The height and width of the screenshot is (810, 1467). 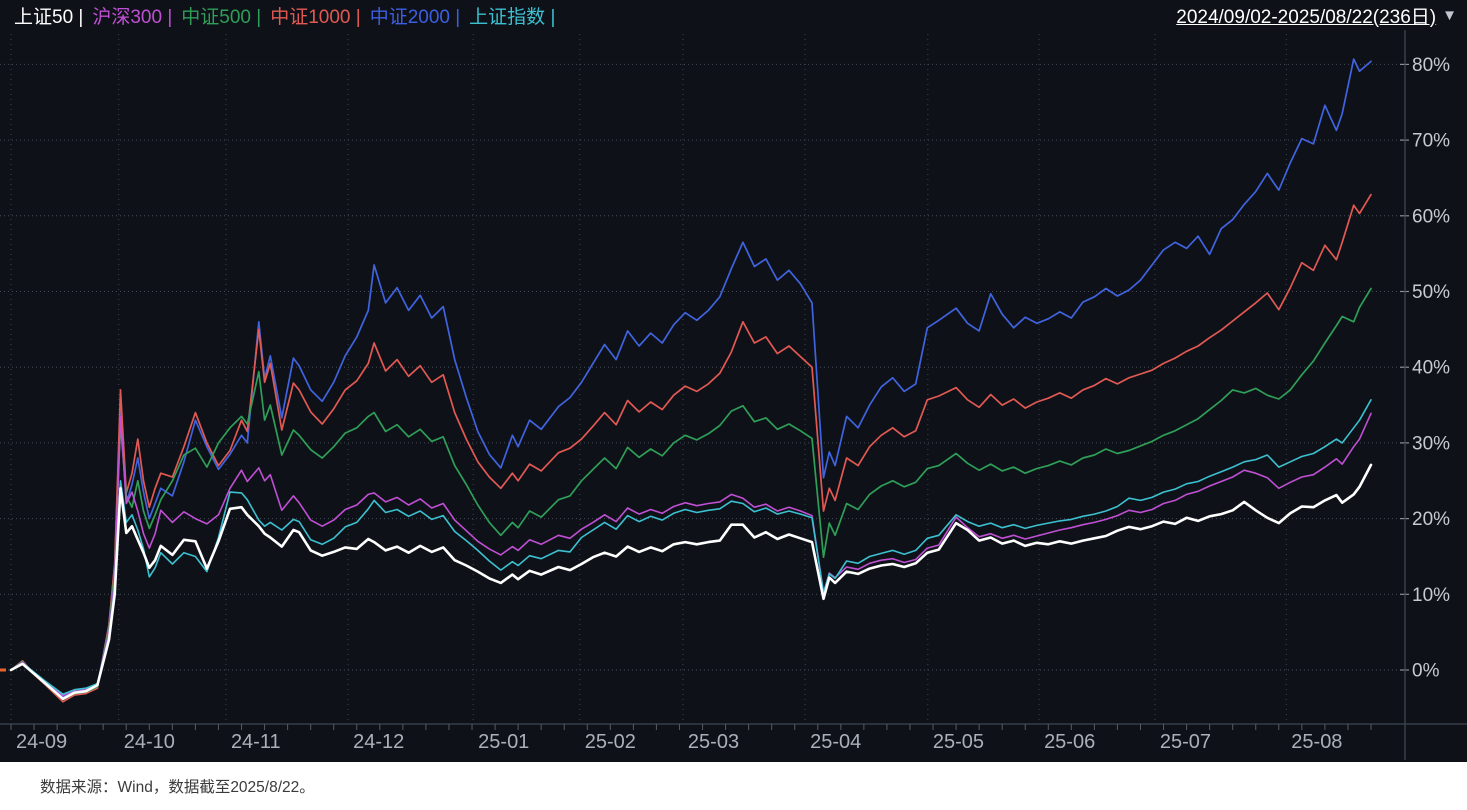 I want to click on x-axis-label: 25-02, so click(x=610, y=742).